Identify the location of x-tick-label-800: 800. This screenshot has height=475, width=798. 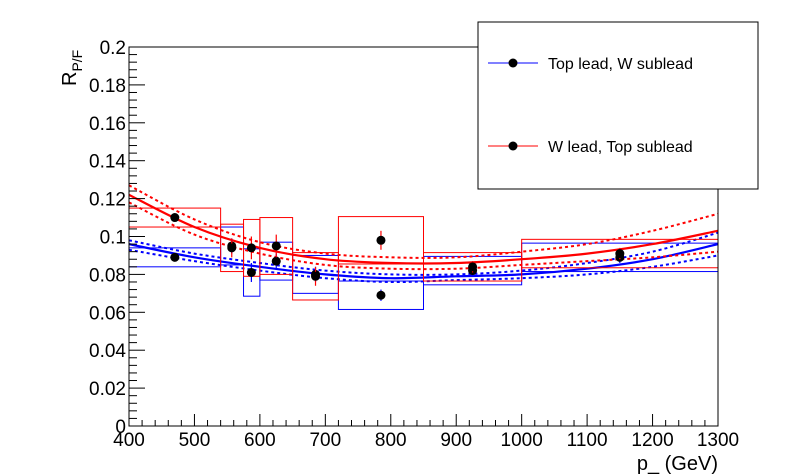
(391, 440).